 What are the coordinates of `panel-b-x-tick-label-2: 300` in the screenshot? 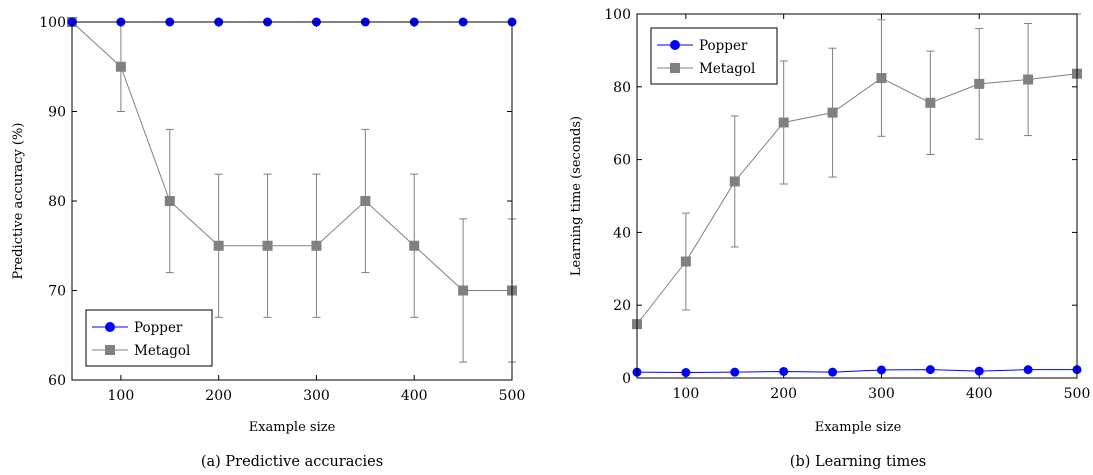 It's located at (881, 394).